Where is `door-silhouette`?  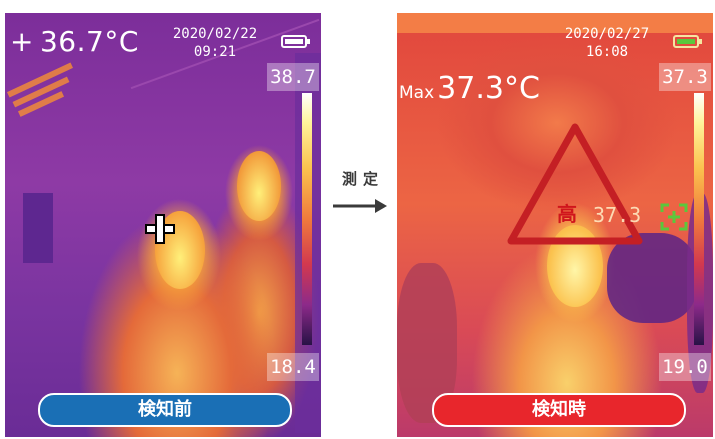 door-silhouette is located at coordinates (38, 228).